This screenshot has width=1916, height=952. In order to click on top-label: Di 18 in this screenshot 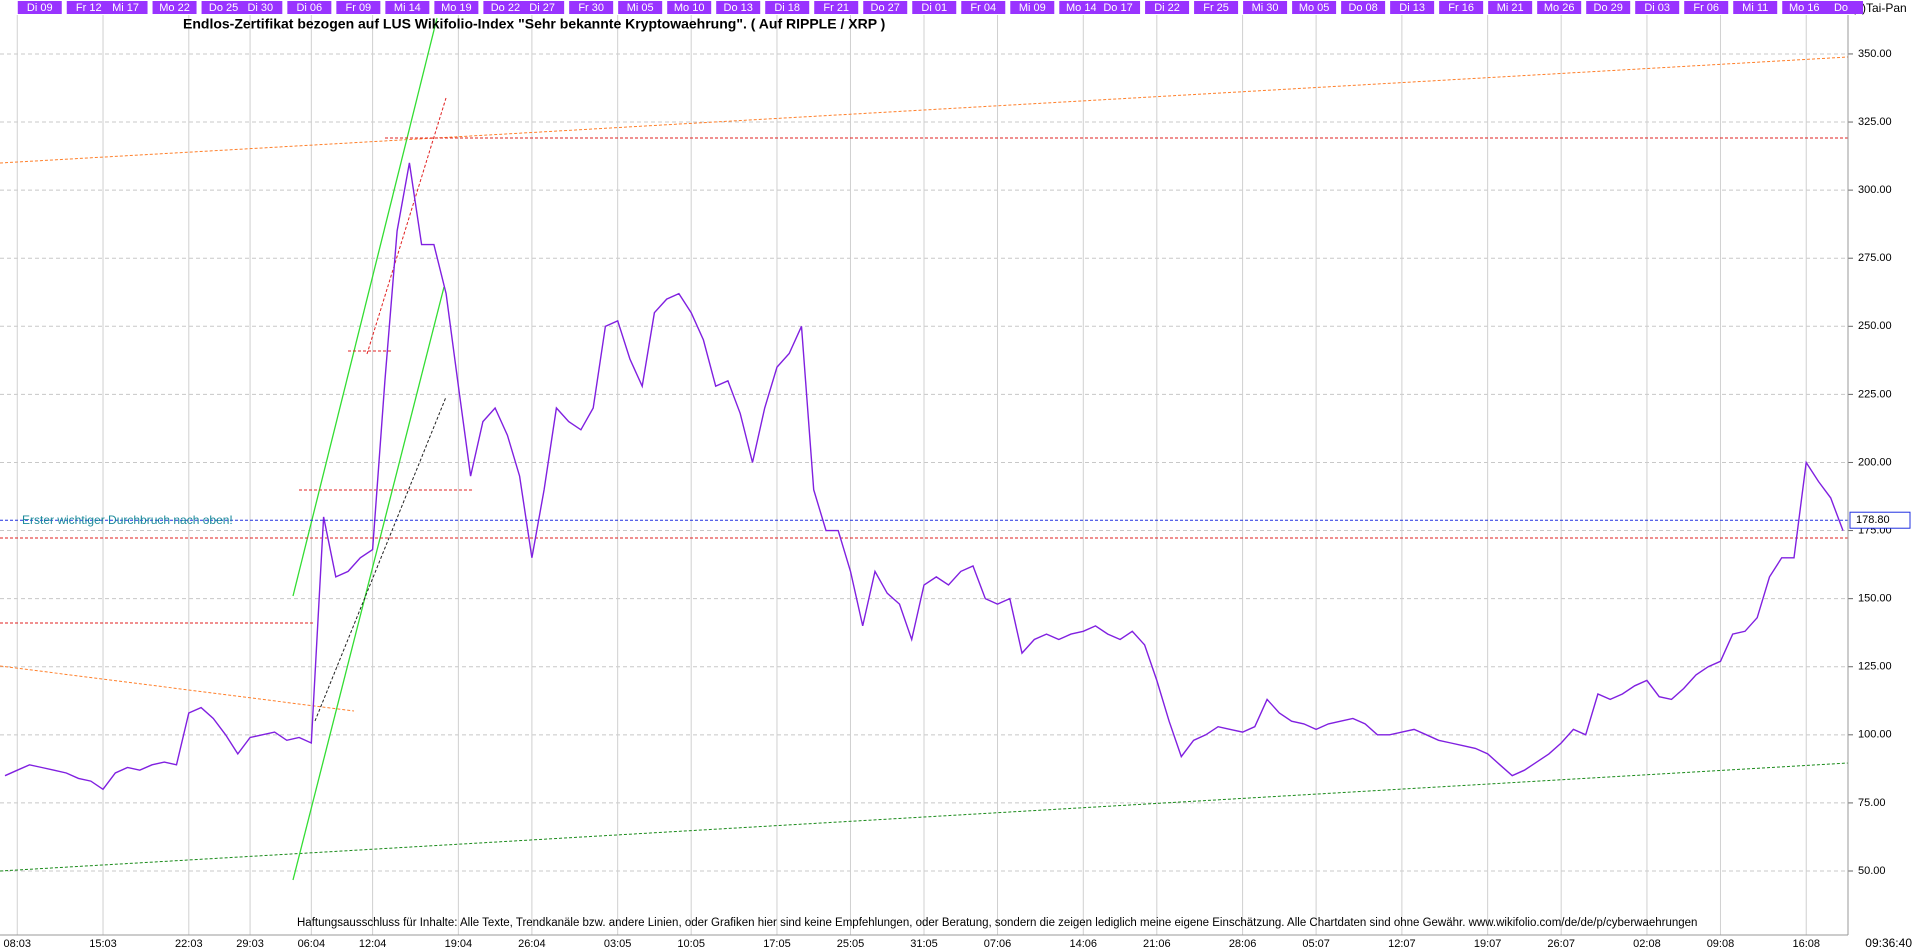, I will do `click(787, 8)`.